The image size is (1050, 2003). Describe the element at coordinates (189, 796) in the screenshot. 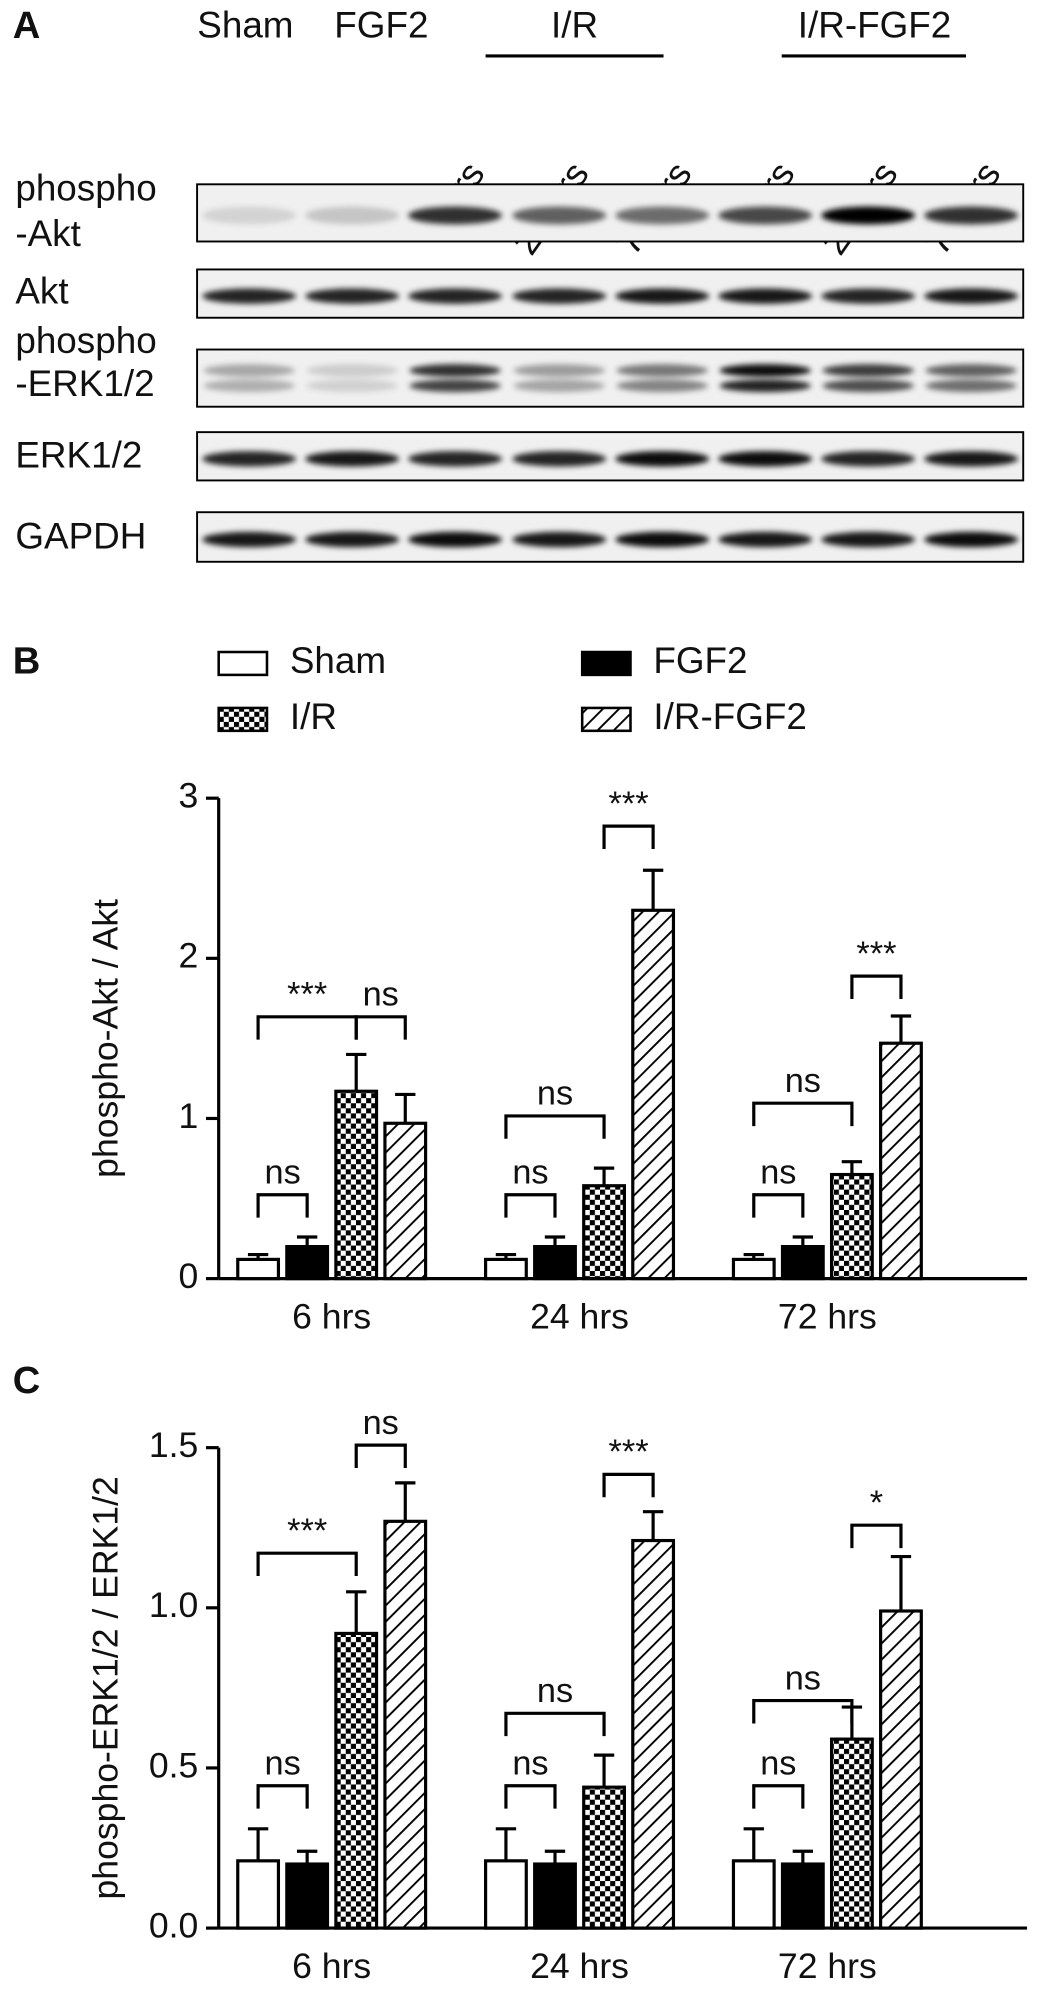

I see `y-tick-label: 3` at that location.